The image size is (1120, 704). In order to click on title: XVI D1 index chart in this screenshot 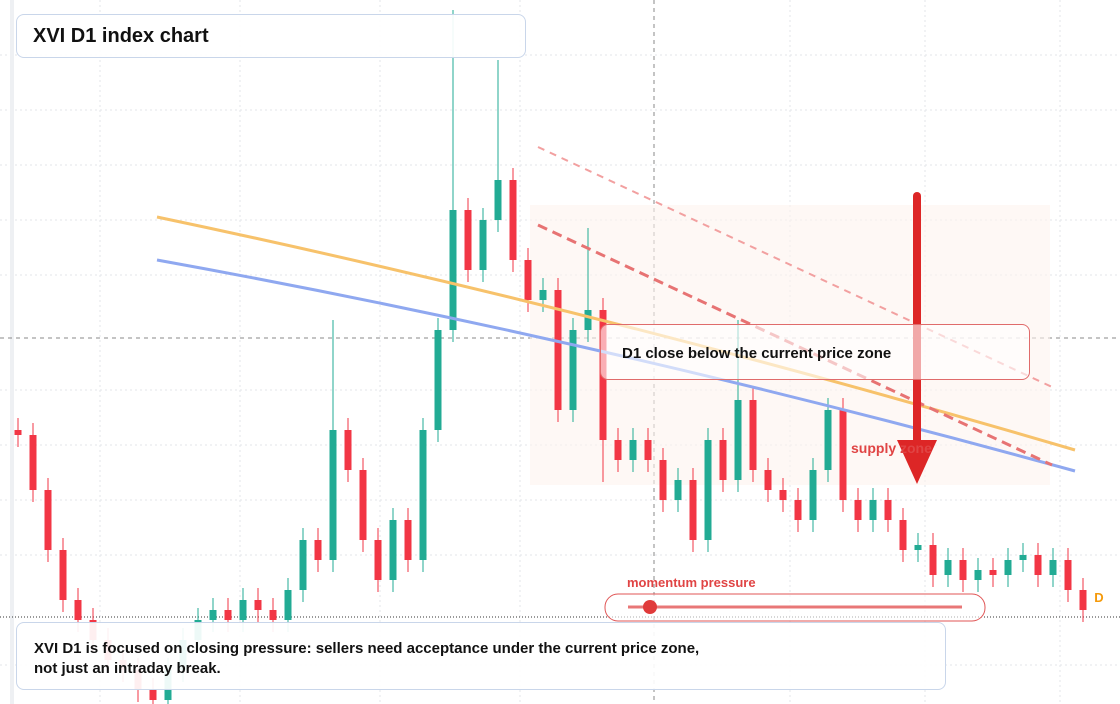, I will do `click(121, 36)`.